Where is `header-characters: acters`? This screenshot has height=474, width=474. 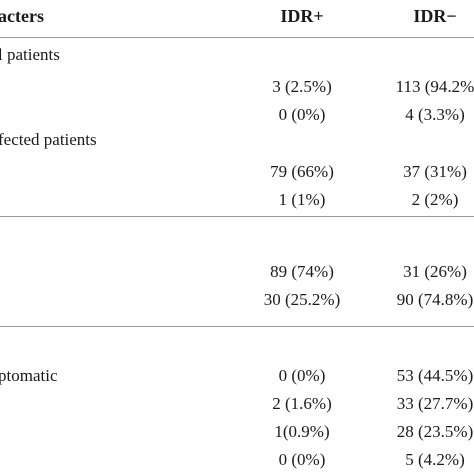
header-characters: acters is located at coordinates (22, 16).